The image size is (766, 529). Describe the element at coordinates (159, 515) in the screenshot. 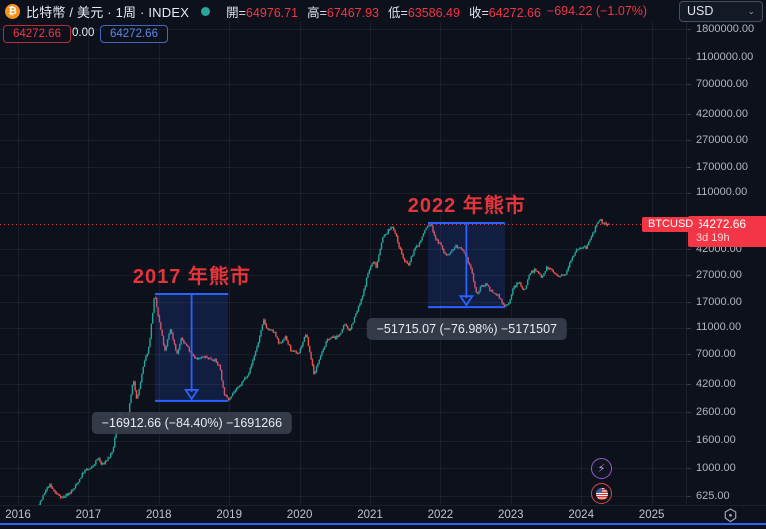

I see `year-tick-label: 2018` at that location.